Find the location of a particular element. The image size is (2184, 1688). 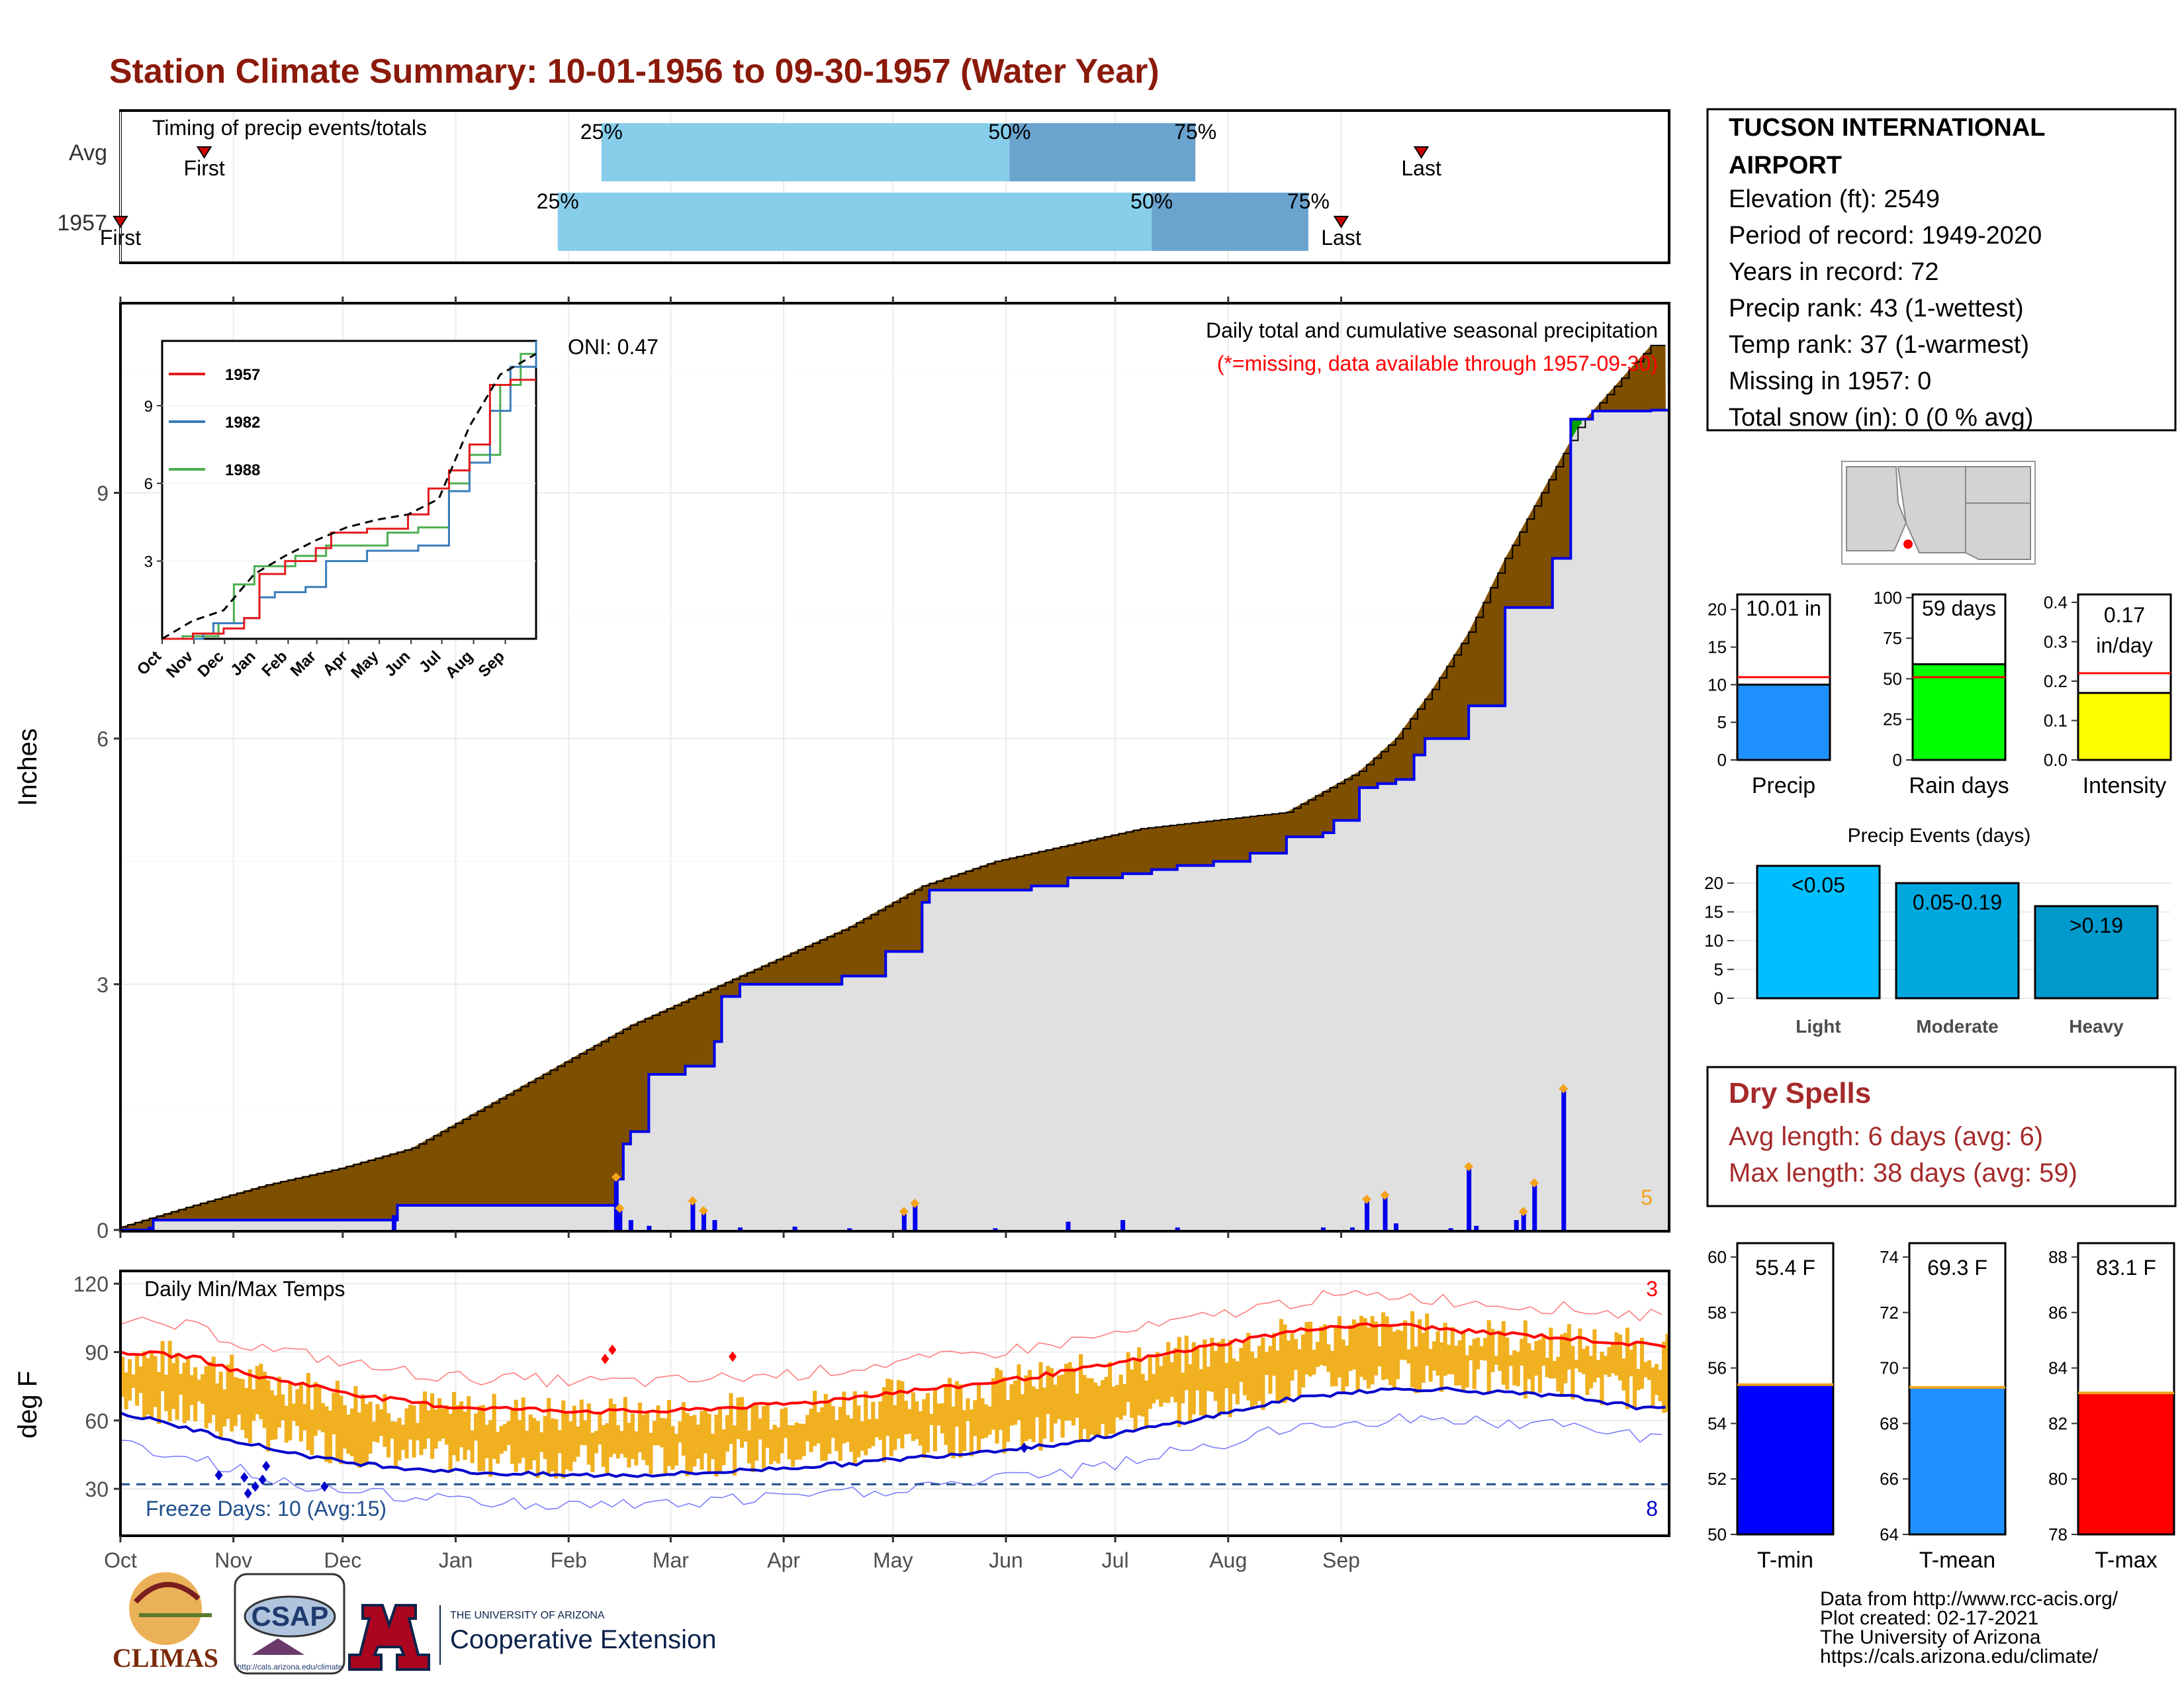

dry-spells-avg: Avg length: 6 days (avg: 6) is located at coordinates (1886, 1136).